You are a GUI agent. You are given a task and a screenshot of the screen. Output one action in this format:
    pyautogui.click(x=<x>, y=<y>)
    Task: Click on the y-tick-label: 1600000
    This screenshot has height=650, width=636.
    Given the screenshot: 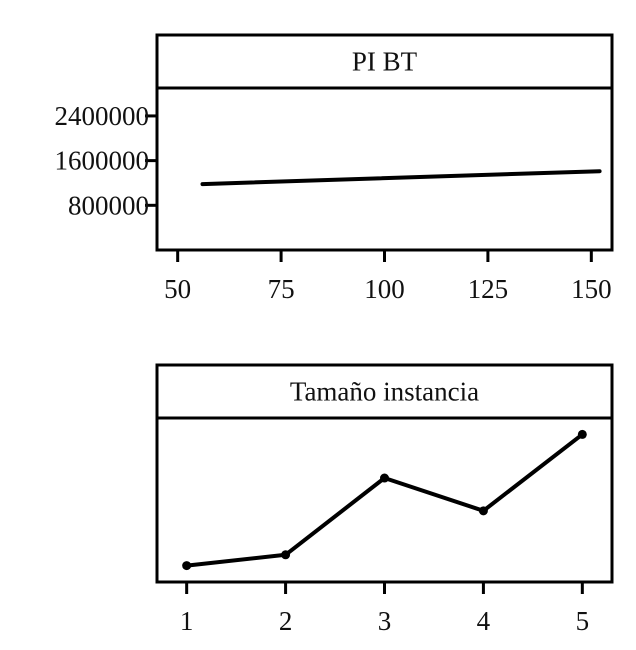 What is the action you would take?
    pyautogui.click(x=102, y=161)
    